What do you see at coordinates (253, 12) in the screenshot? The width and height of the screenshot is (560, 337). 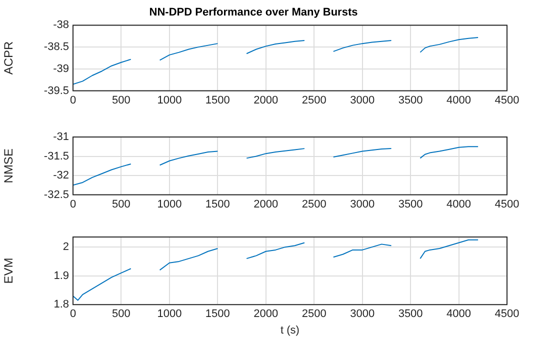 I see `chart-title: NN-DPD Performance over Many Bursts` at bounding box center [253, 12].